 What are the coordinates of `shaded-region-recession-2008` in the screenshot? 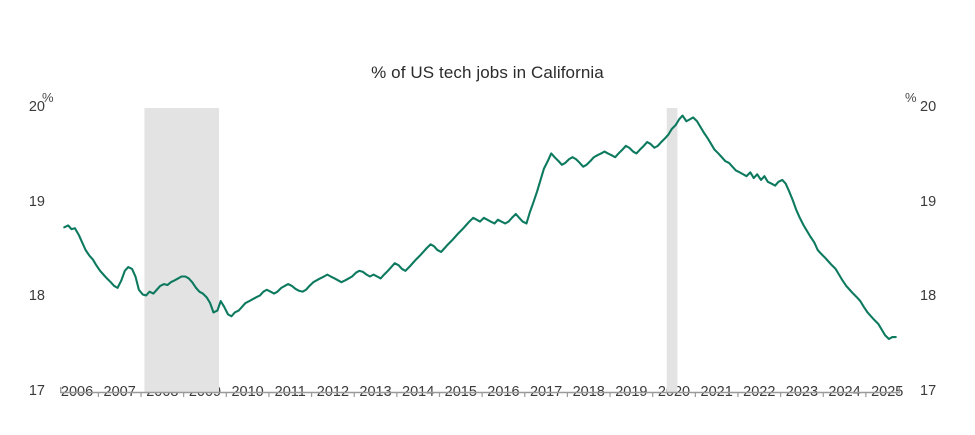 It's located at (182, 250).